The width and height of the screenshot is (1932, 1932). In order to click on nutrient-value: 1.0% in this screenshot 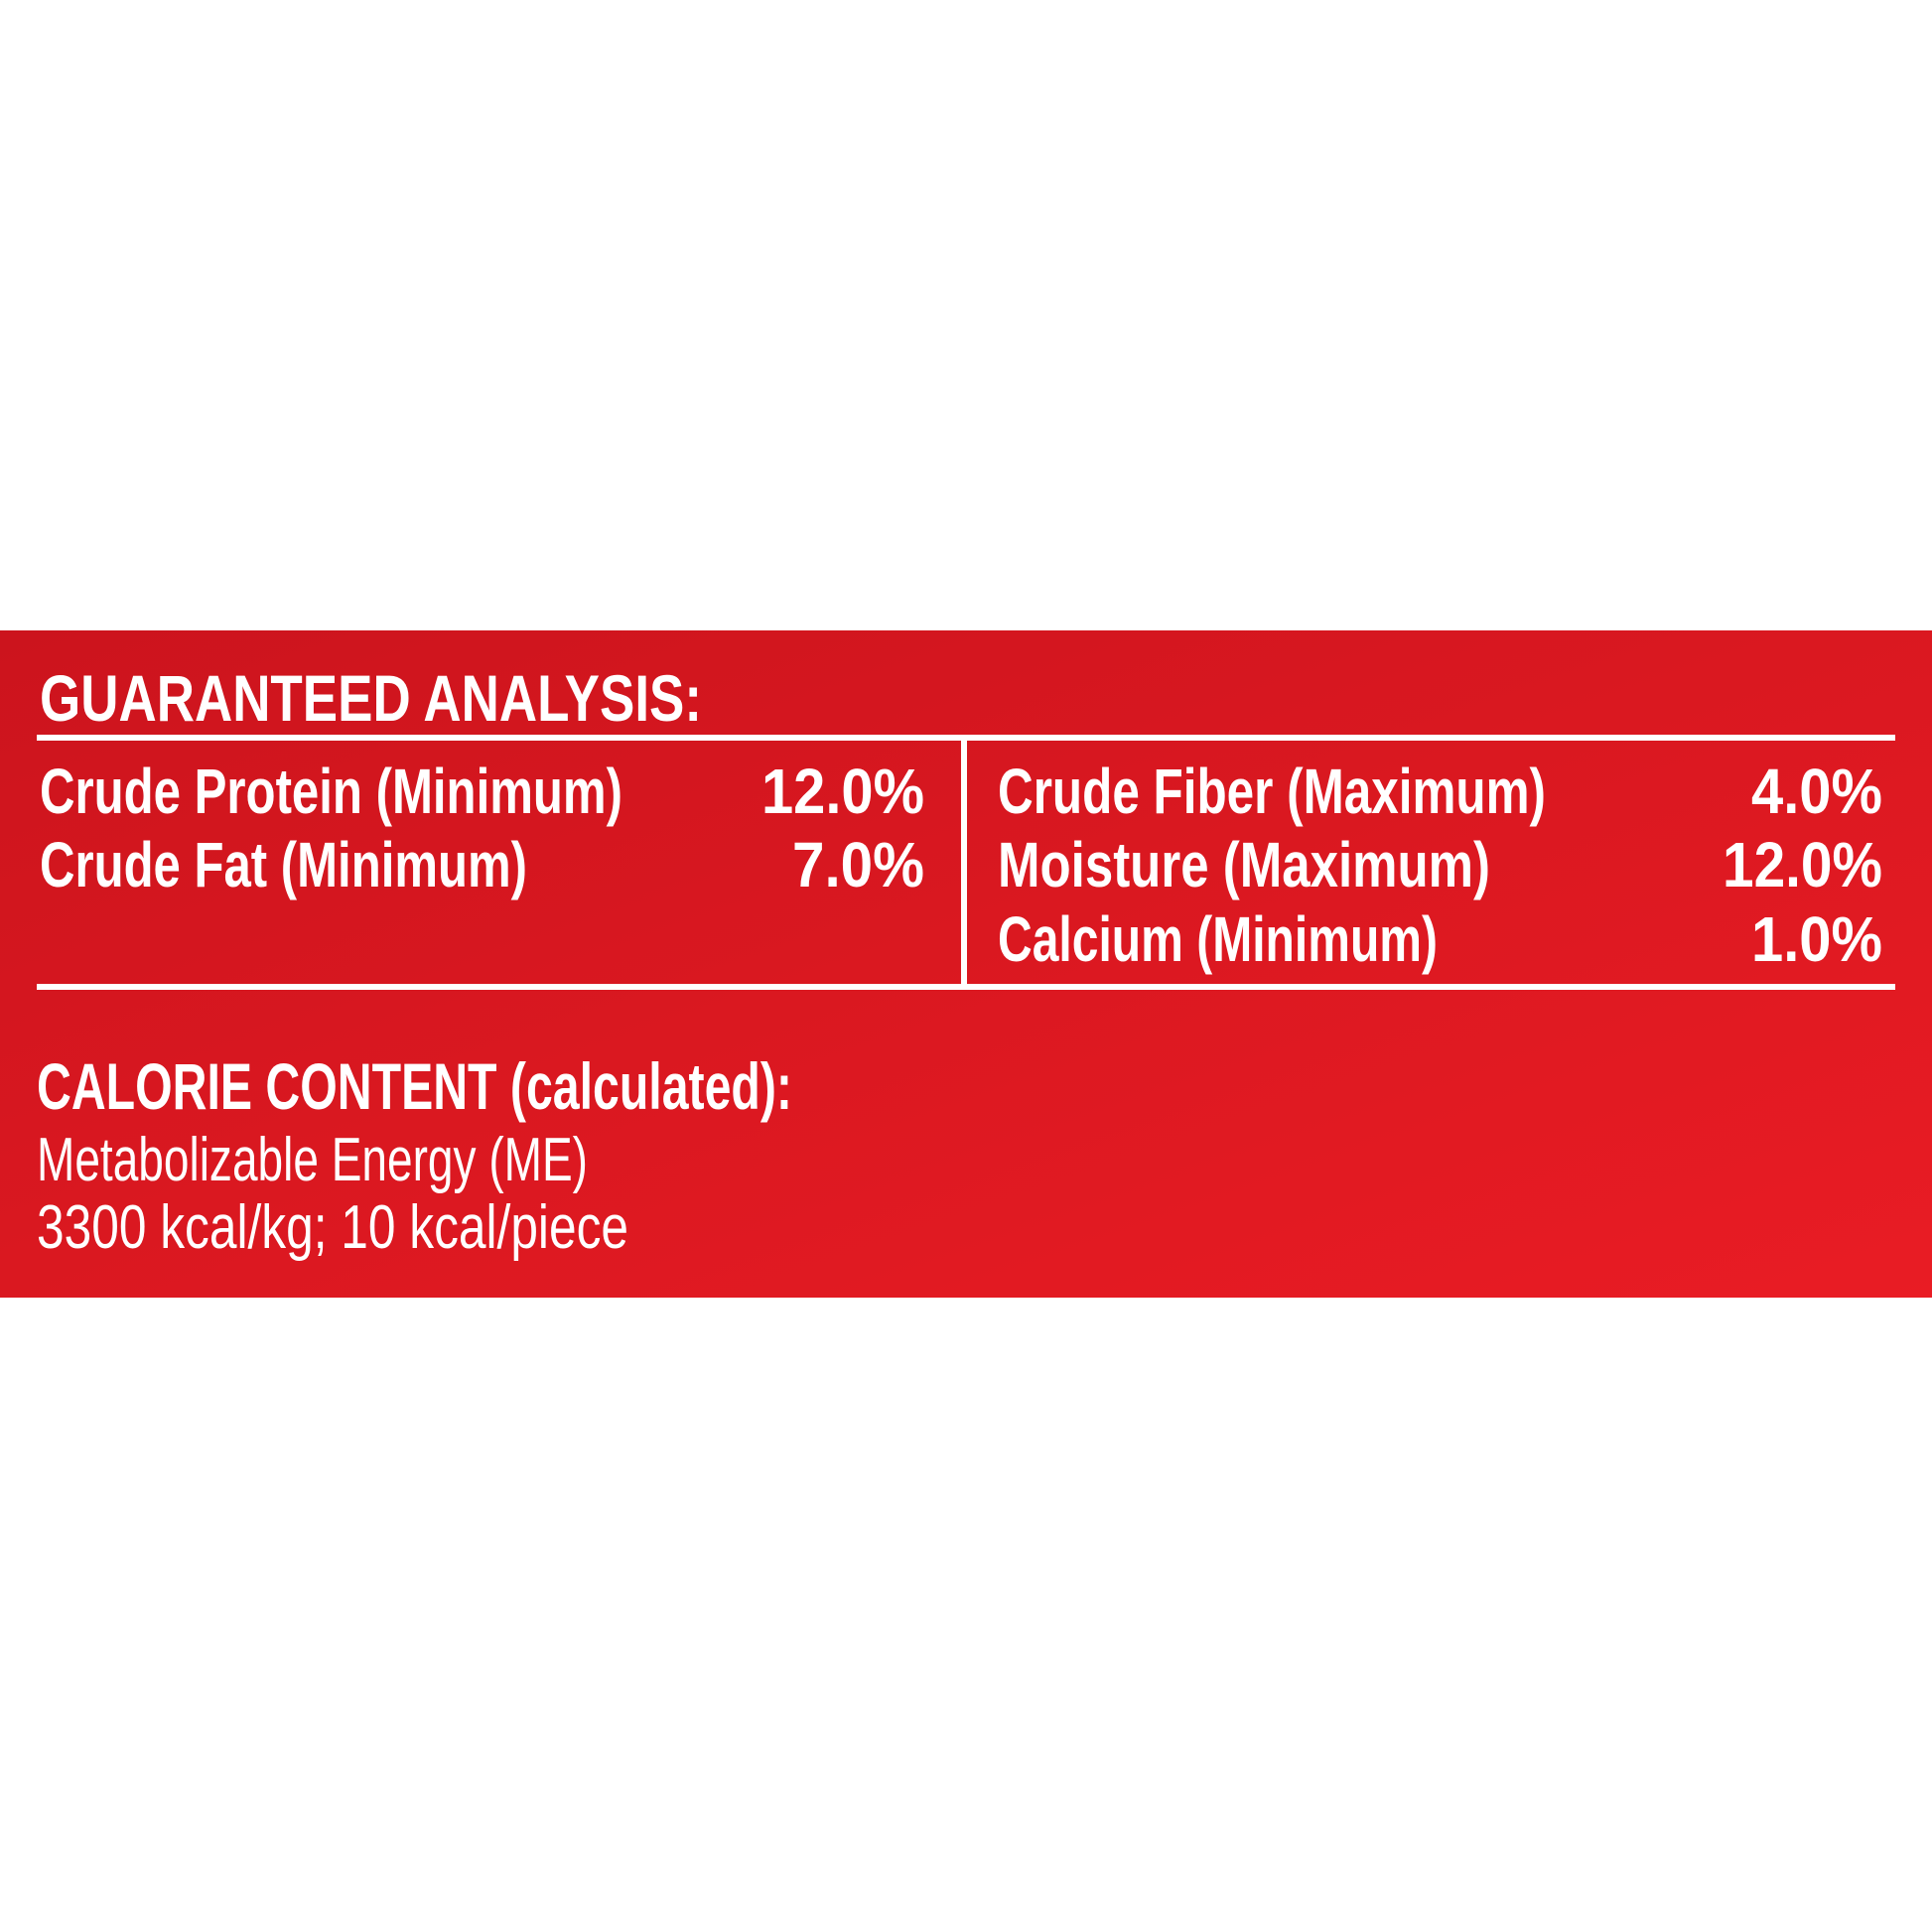, I will do `click(1817, 939)`.